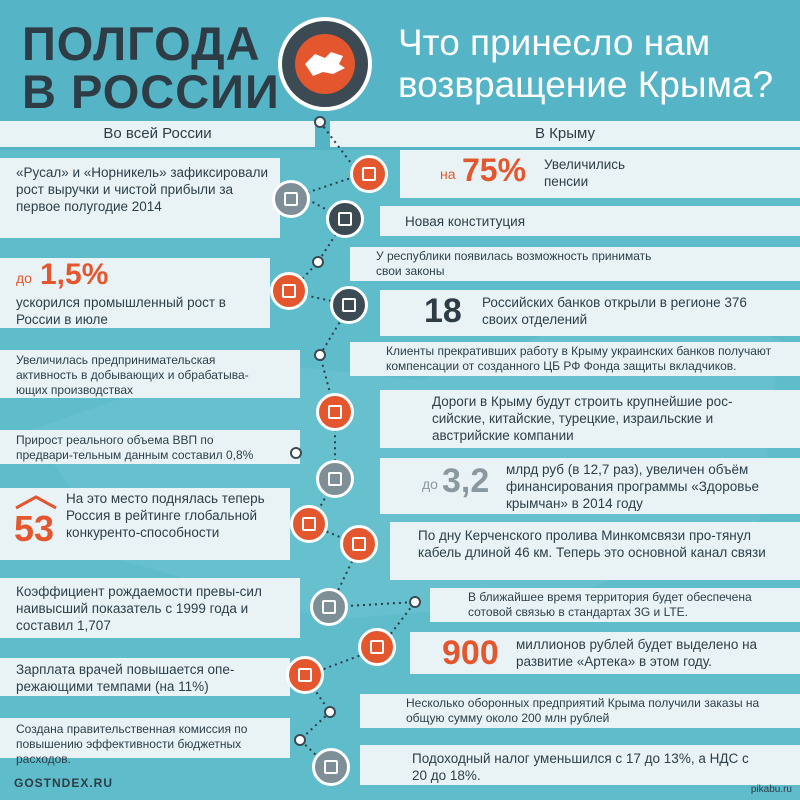 The height and width of the screenshot is (800, 800). I want to click on constitution-circle, so click(345, 219).